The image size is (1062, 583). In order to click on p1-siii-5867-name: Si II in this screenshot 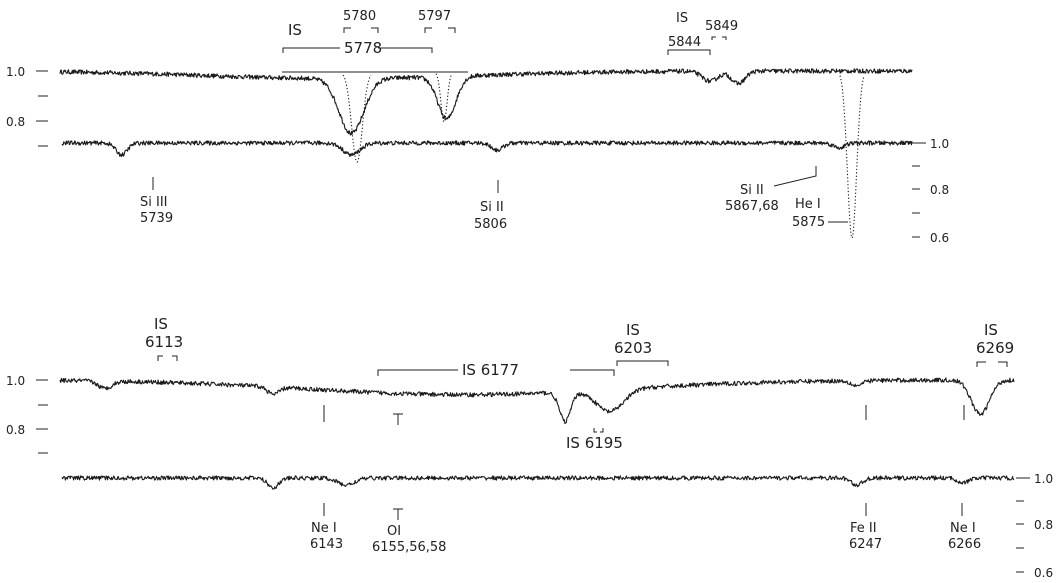, I will do `click(752, 190)`.